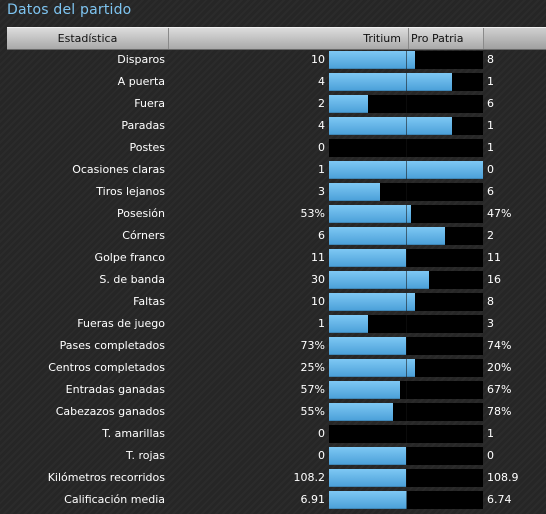 The image size is (546, 514). What do you see at coordinates (318, 257) in the screenshot?
I see `home-value: 11` at bounding box center [318, 257].